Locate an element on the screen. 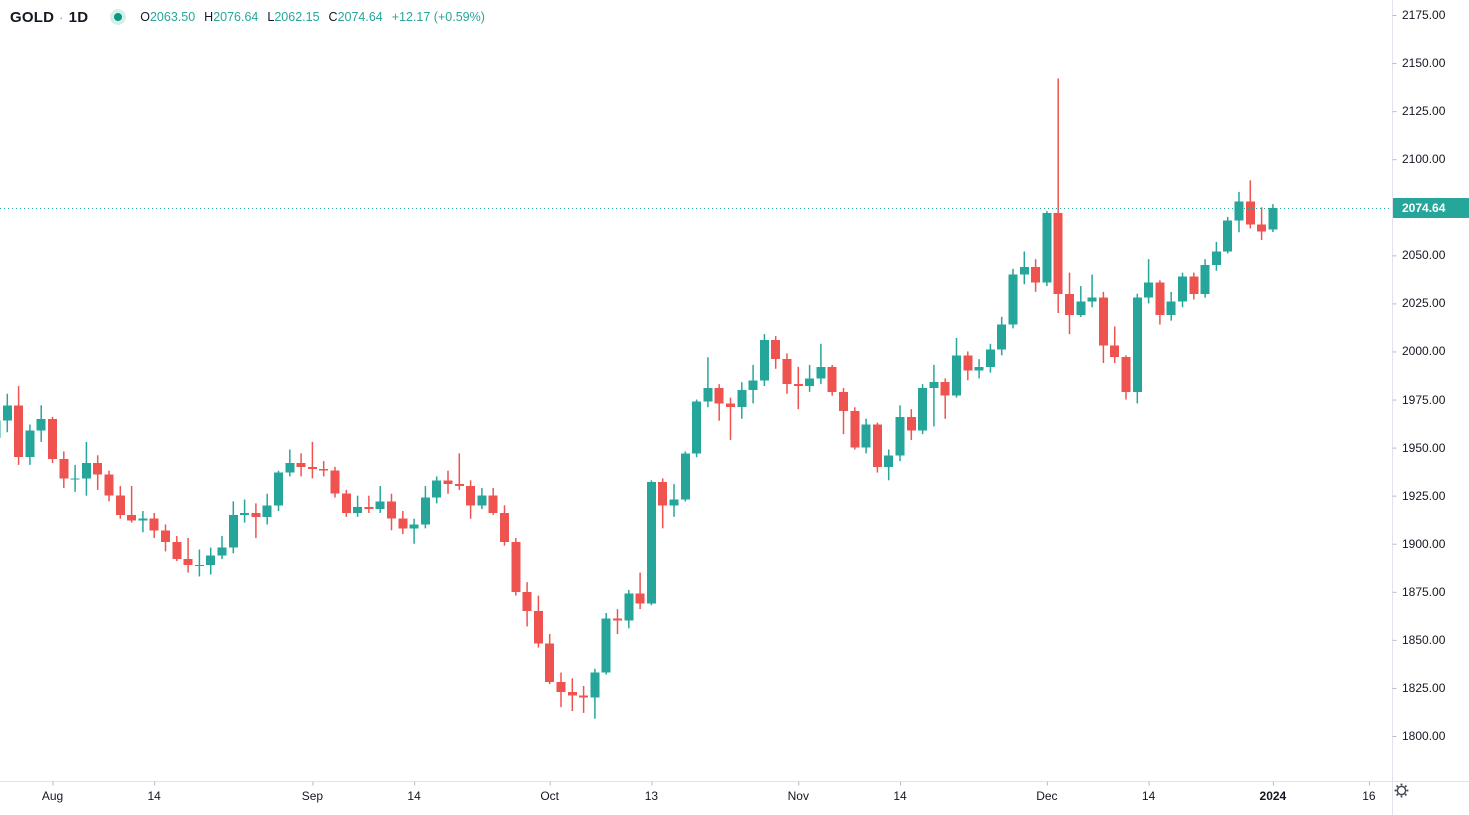 Image resolution: width=1469 pixels, height=815 pixels. settings-gear-icon is located at coordinates (1401, 790).